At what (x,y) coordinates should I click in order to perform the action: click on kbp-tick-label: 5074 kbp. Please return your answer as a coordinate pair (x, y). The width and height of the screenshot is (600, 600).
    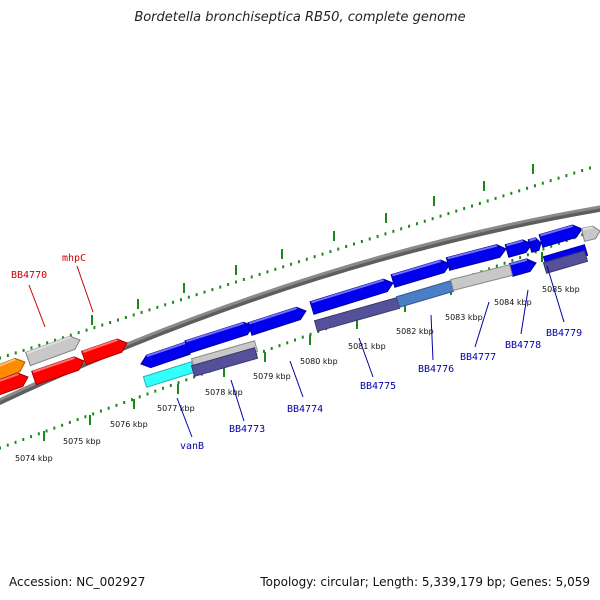
    Looking at the image, I should click on (34, 458).